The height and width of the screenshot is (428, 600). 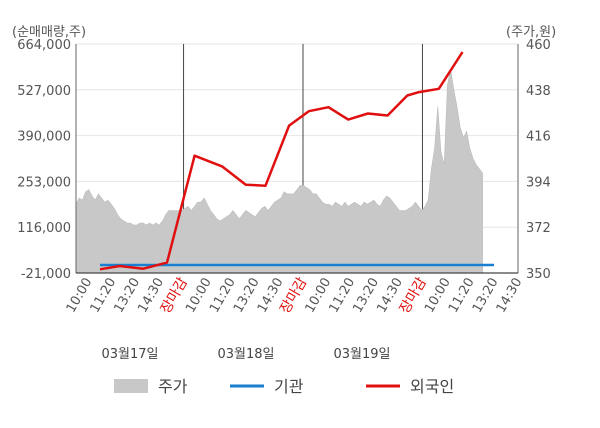 What do you see at coordinates (44, 91) in the screenshot?
I see `left-tick-label: 527,000` at bounding box center [44, 91].